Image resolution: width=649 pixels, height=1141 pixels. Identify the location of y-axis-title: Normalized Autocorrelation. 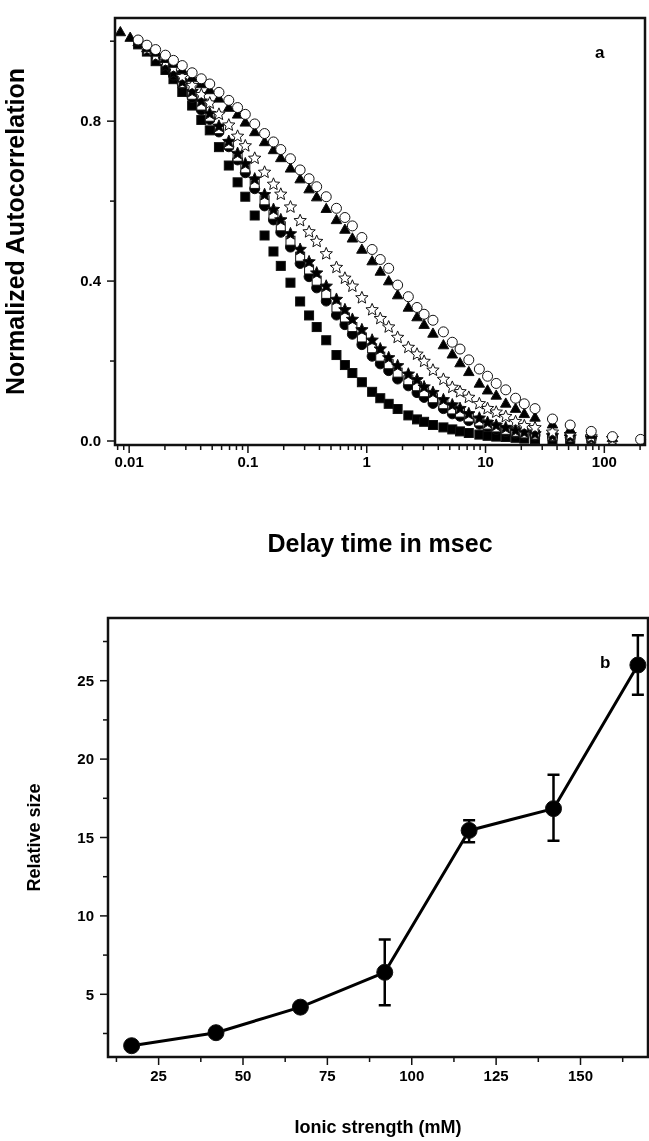
(15, 231).